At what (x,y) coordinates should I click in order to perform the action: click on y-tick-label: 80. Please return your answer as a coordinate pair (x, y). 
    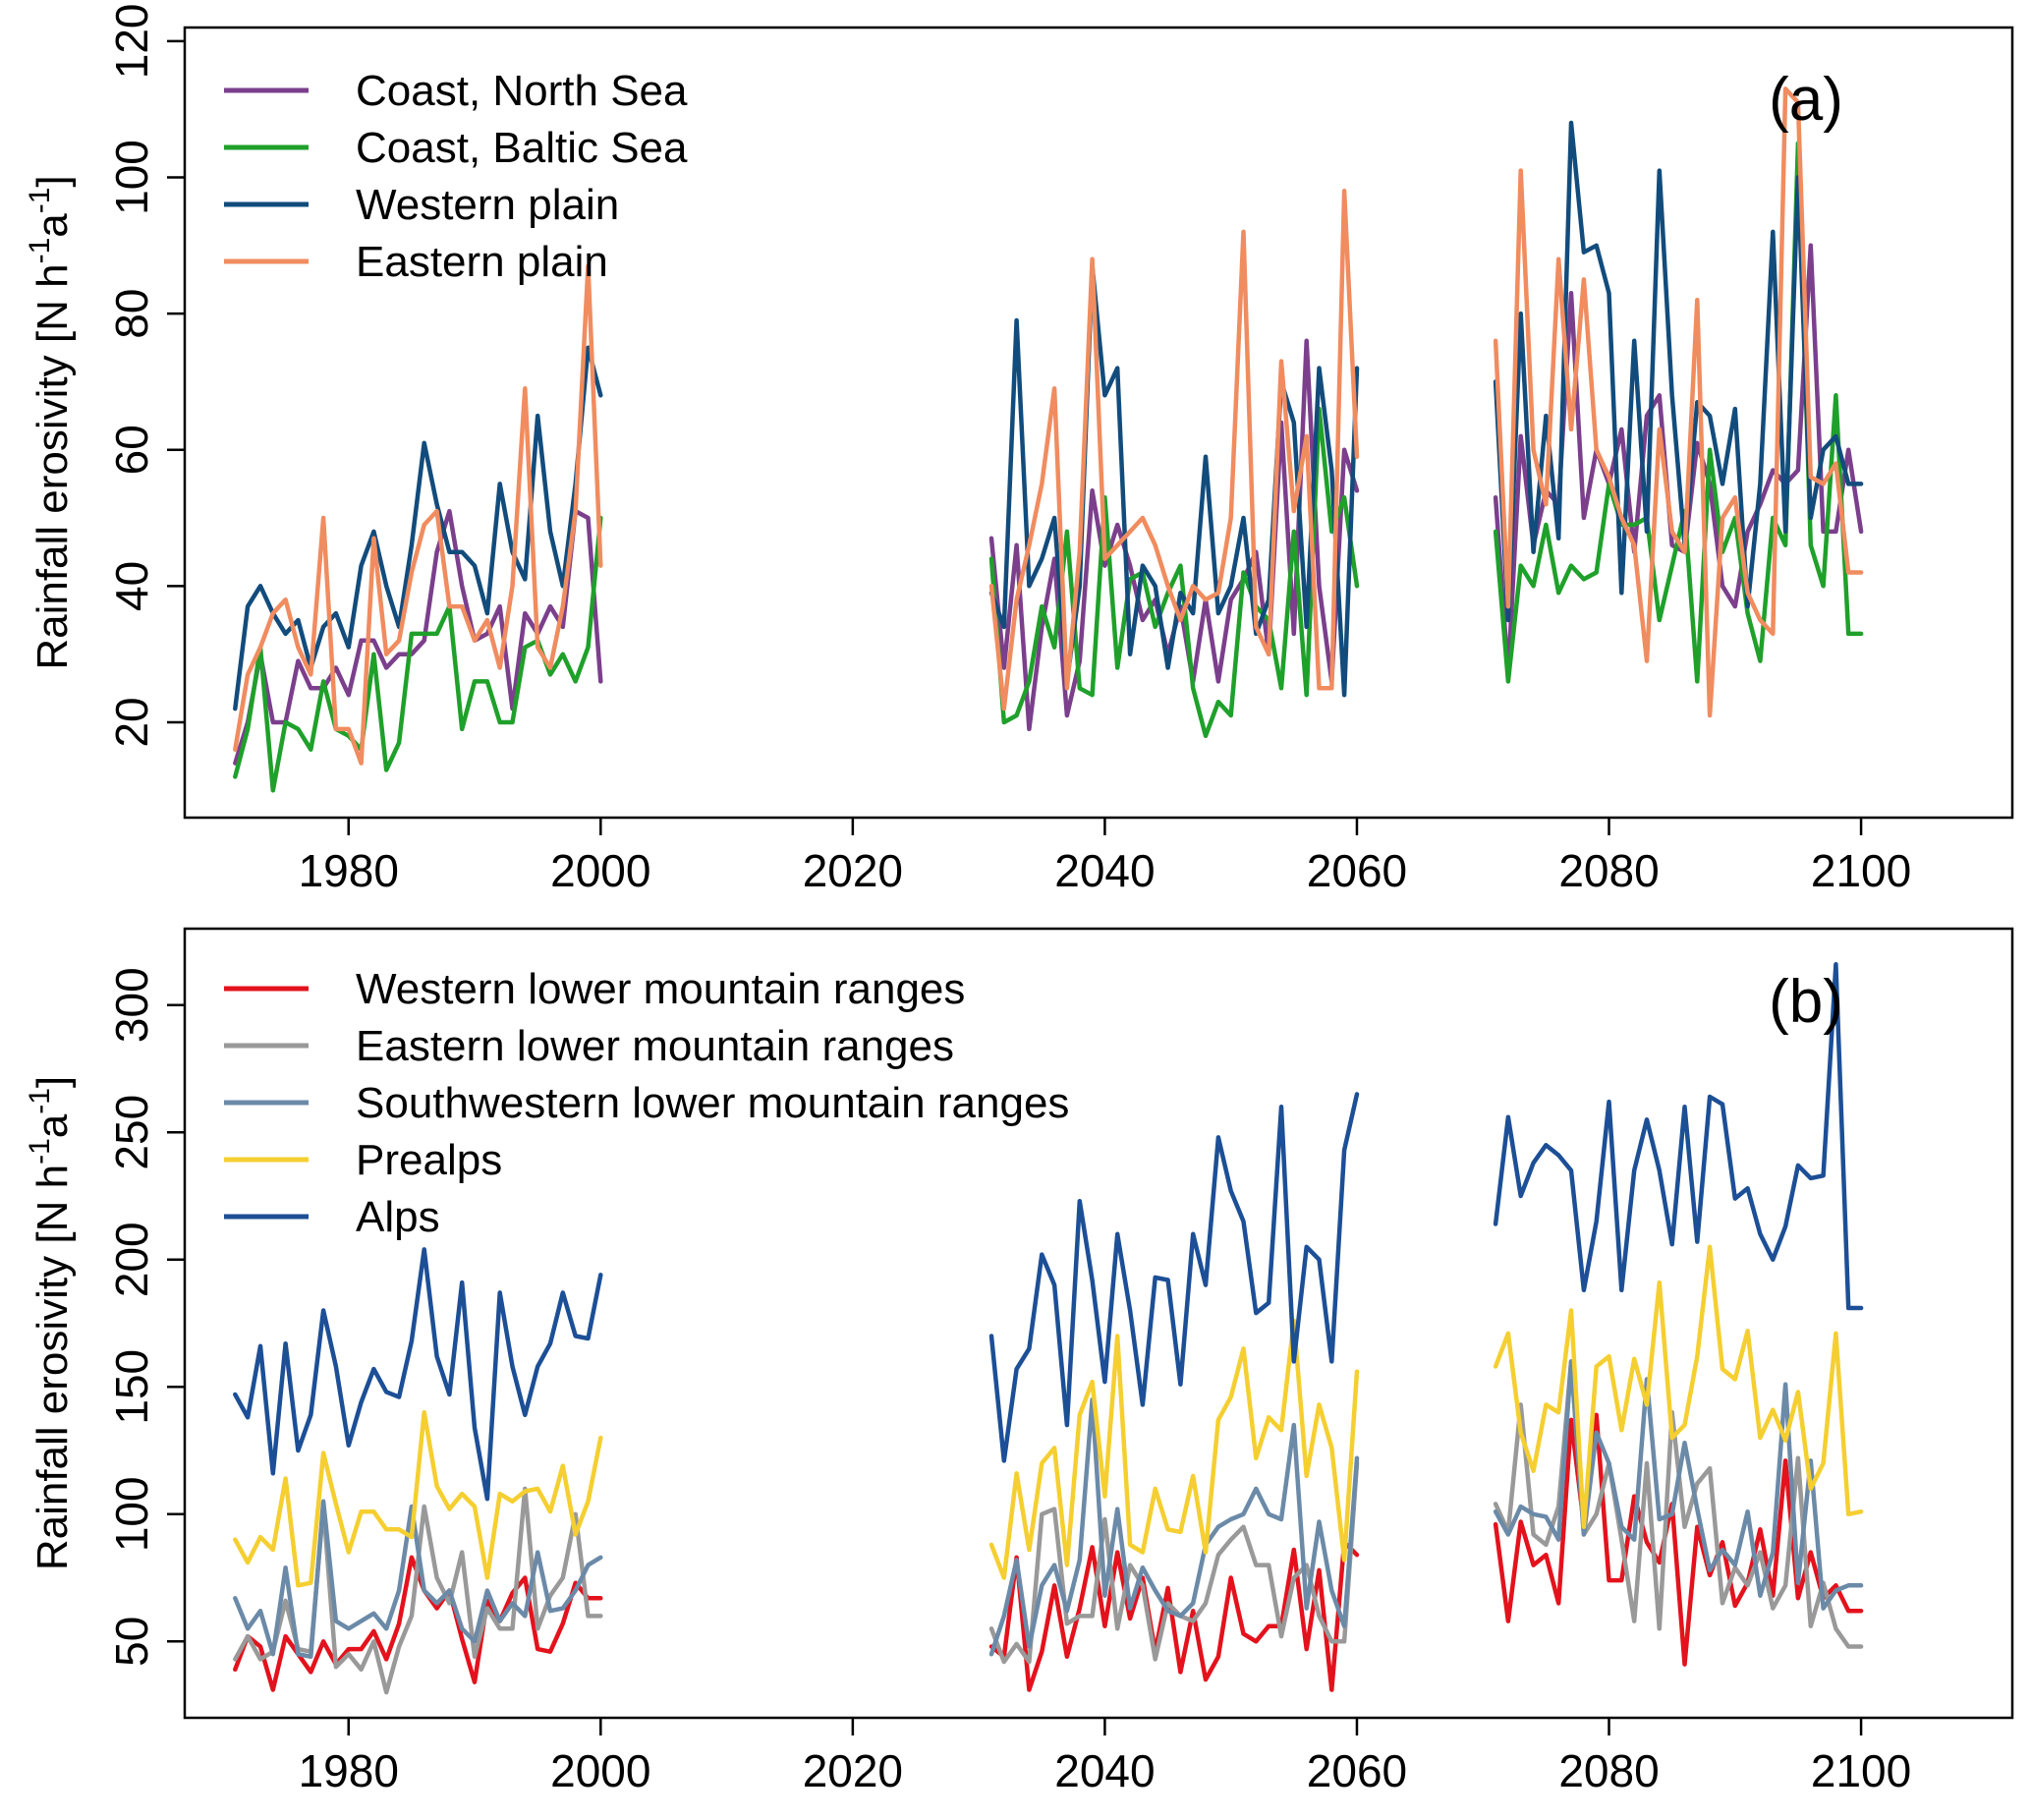
    Looking at the image, I should click on (131, 314).